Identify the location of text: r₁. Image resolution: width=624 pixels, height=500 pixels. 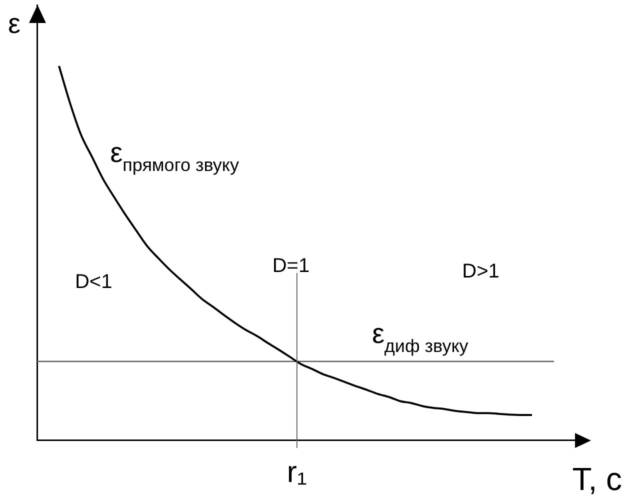
(297, 472).